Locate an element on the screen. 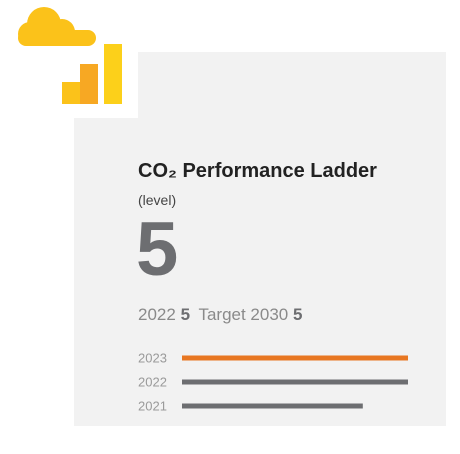  previous-label: 2022 is located at coordinates (157, 314).